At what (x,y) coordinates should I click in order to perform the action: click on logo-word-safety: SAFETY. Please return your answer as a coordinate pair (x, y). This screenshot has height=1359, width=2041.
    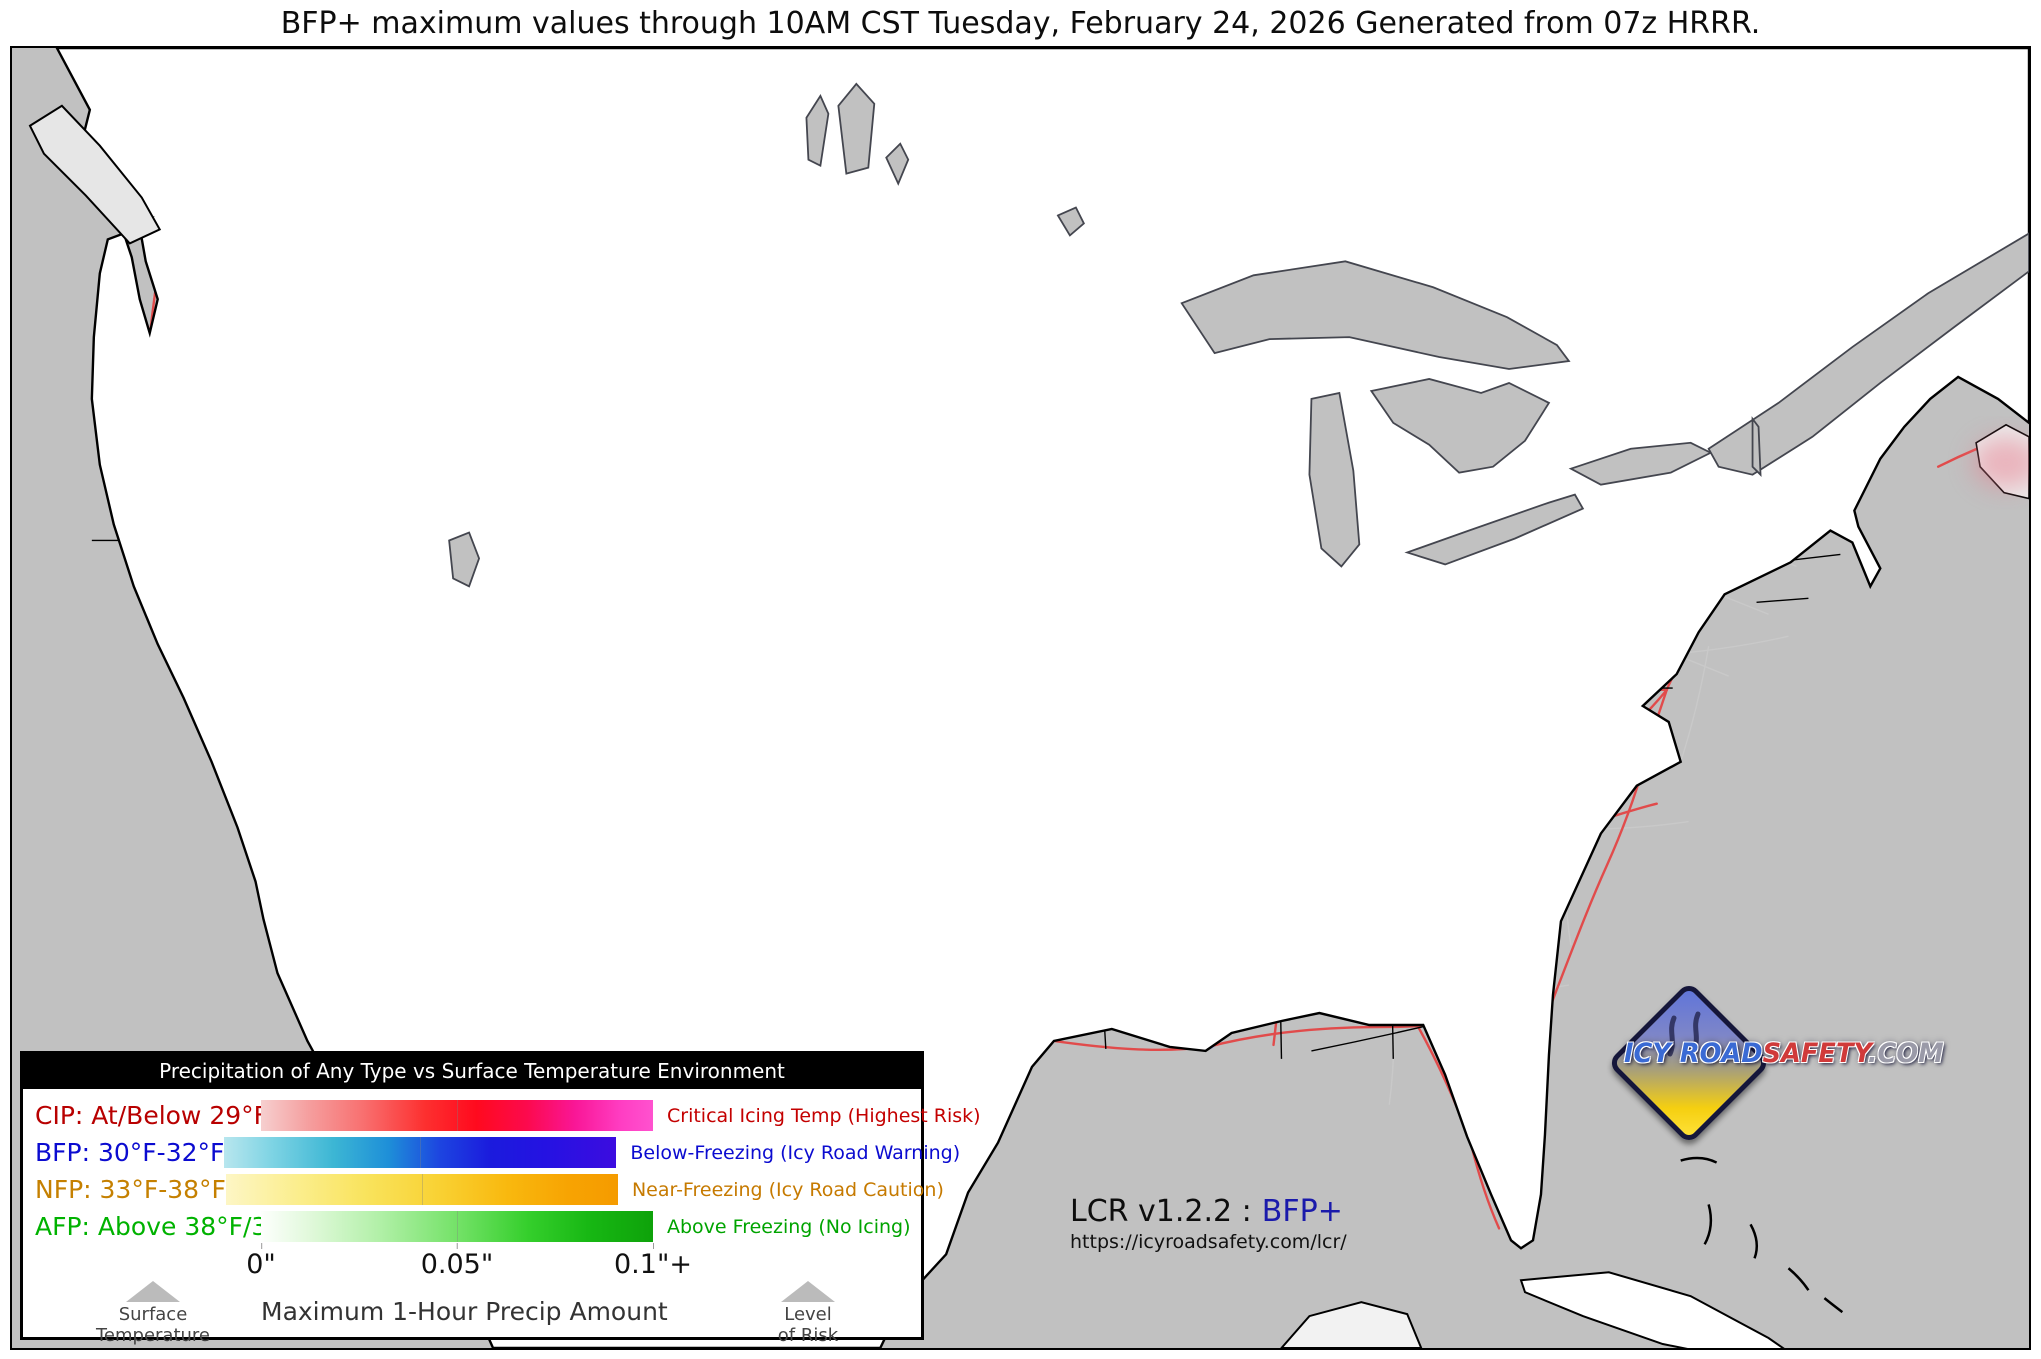
    Looking at the image, I should click on (1815, 1053).